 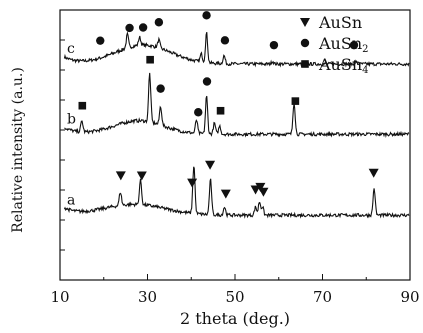 I want to click on legend-label-2: AuSn4, so click(x=343, y=65).